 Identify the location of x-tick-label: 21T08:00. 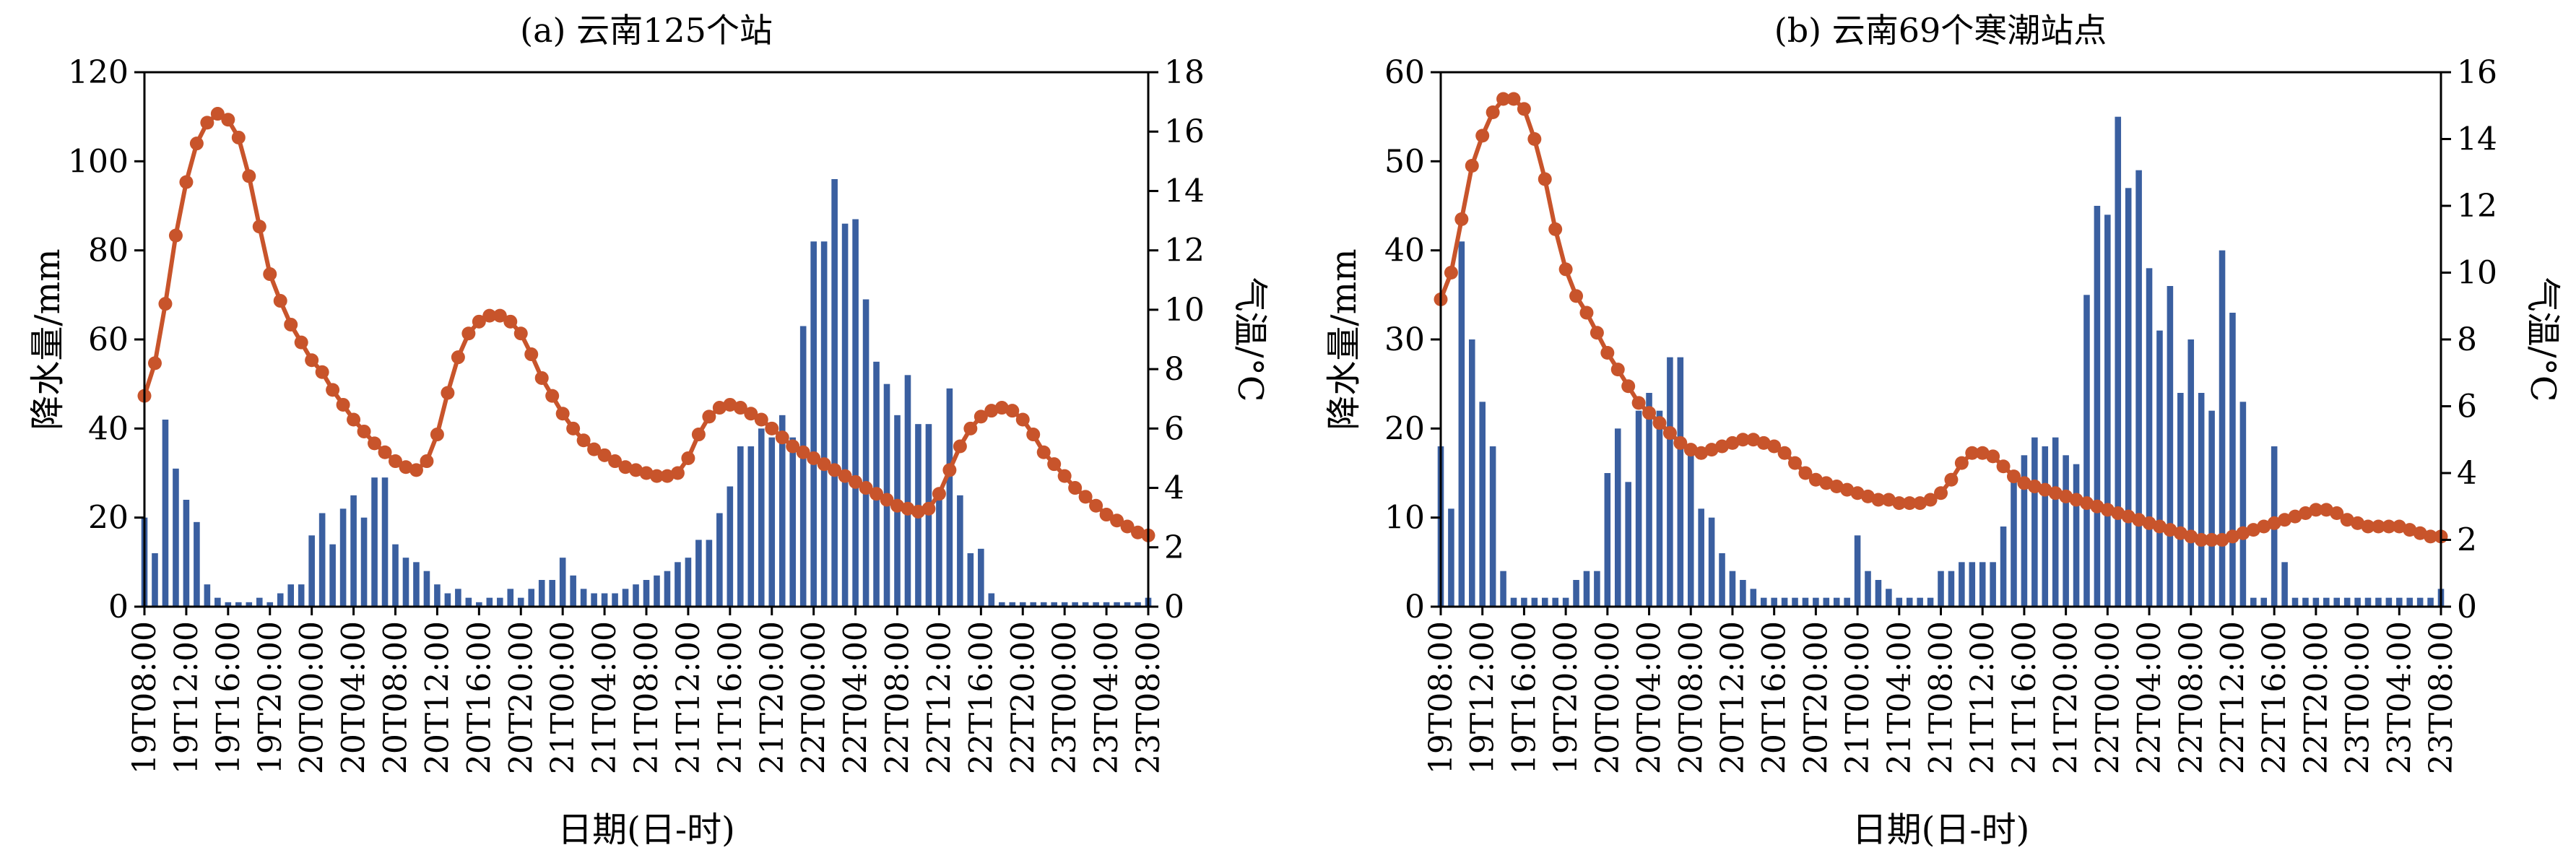
(1941, 697).